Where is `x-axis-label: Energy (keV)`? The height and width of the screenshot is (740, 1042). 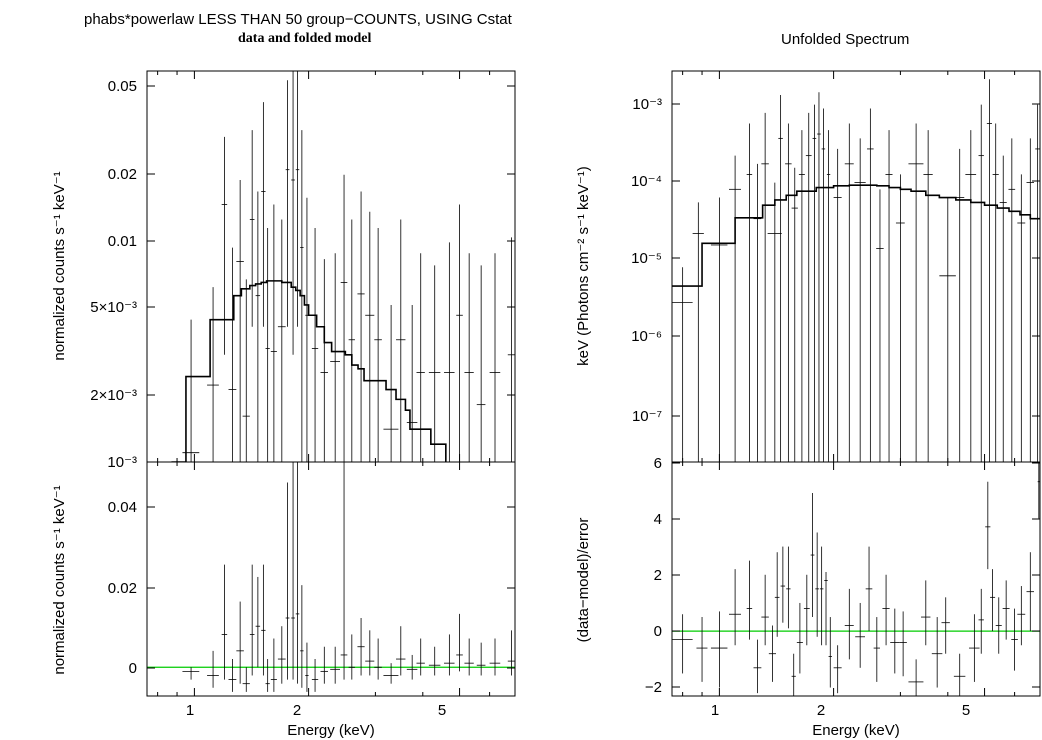
x-axis-label: Energy (keV) is located at coordinates (856, 730).